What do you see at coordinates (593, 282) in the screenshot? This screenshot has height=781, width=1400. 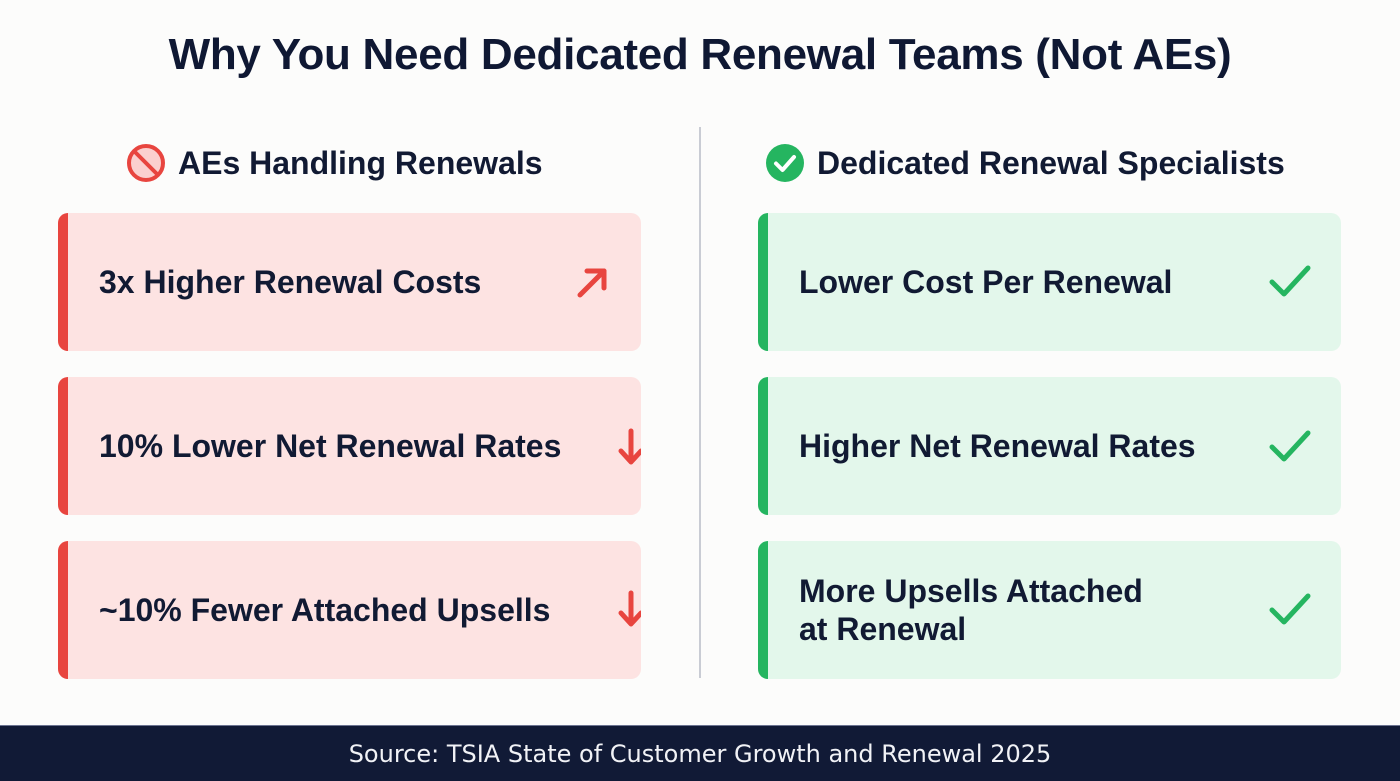 I see `arrow-up-right-icon` at bounding box center [593, 282].